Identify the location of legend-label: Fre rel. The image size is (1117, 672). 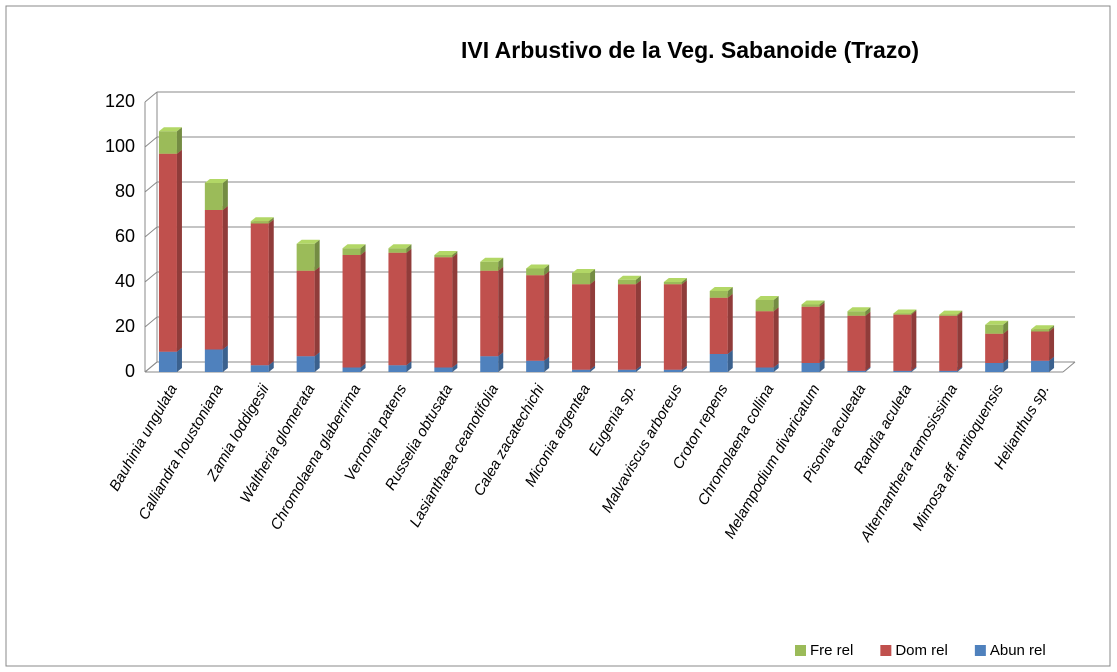
(831, 650).